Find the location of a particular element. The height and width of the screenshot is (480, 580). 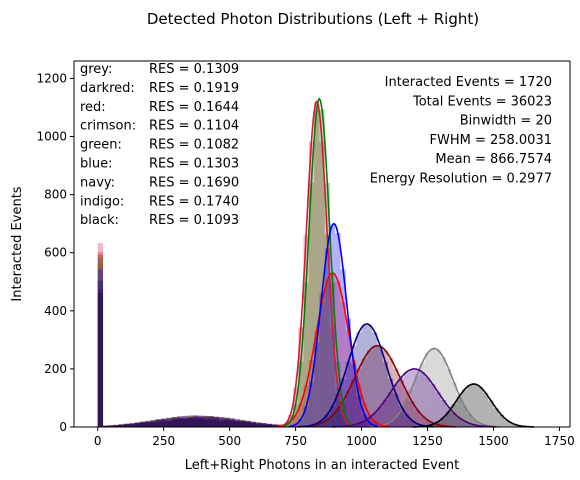

legend-resolution-value: RES = 0.1919 is located at coordinates (194, 88).